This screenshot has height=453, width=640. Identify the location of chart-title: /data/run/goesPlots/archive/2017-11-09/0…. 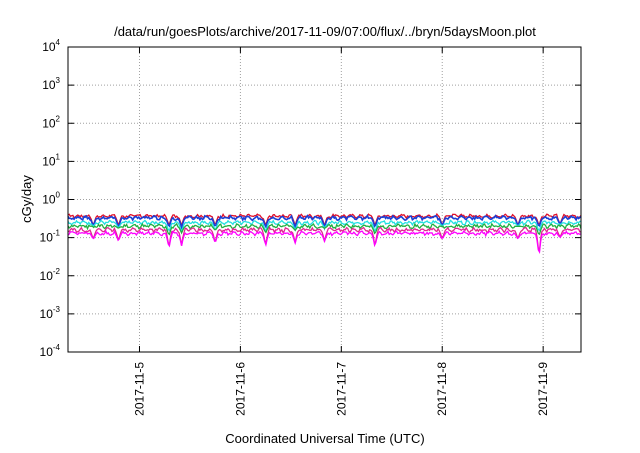
(325, 31).